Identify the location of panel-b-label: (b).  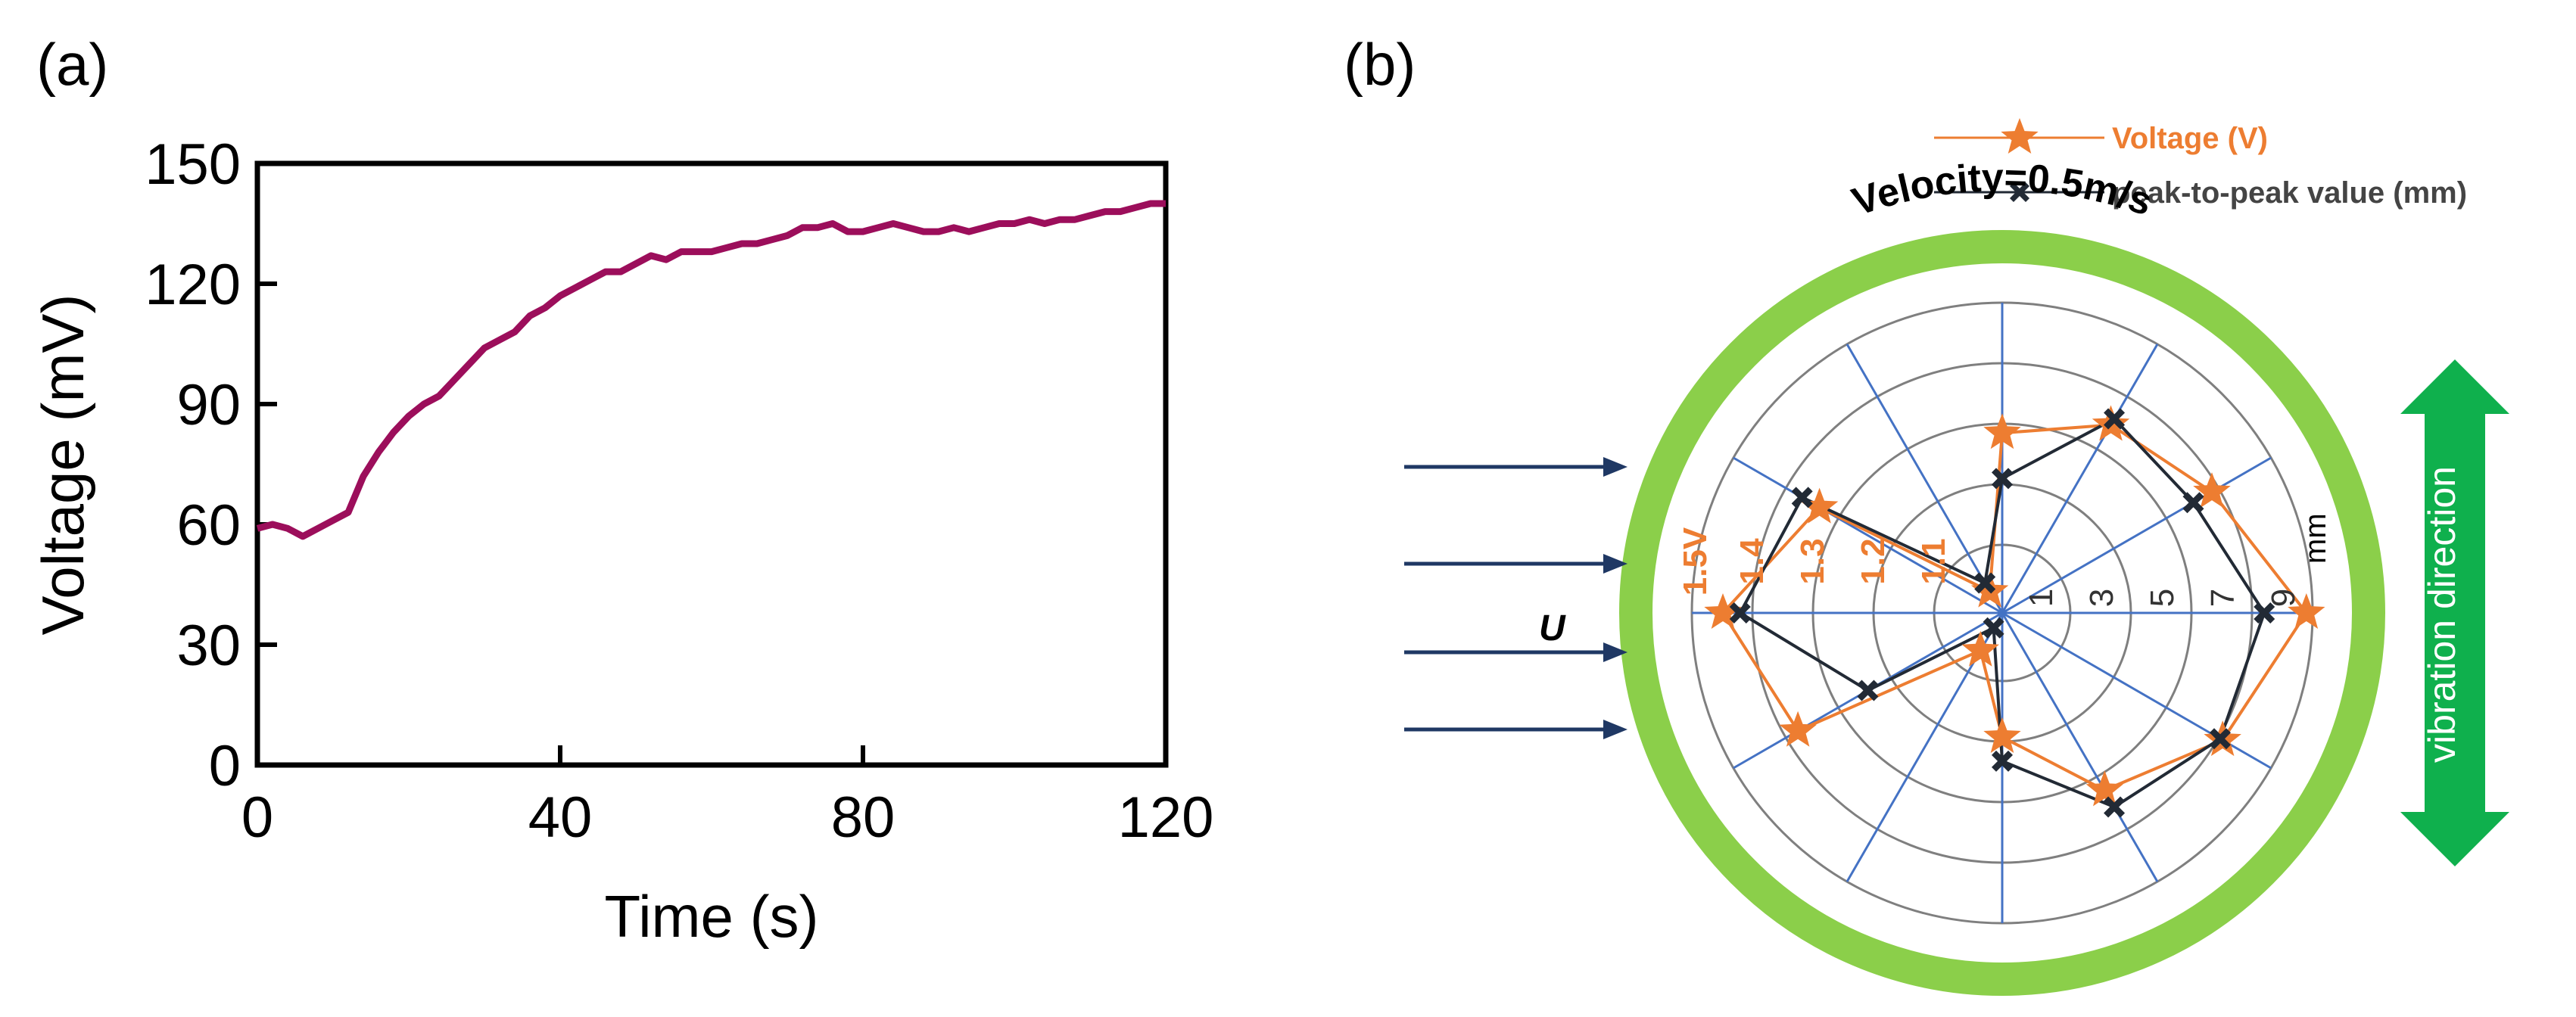
(1380, 64).